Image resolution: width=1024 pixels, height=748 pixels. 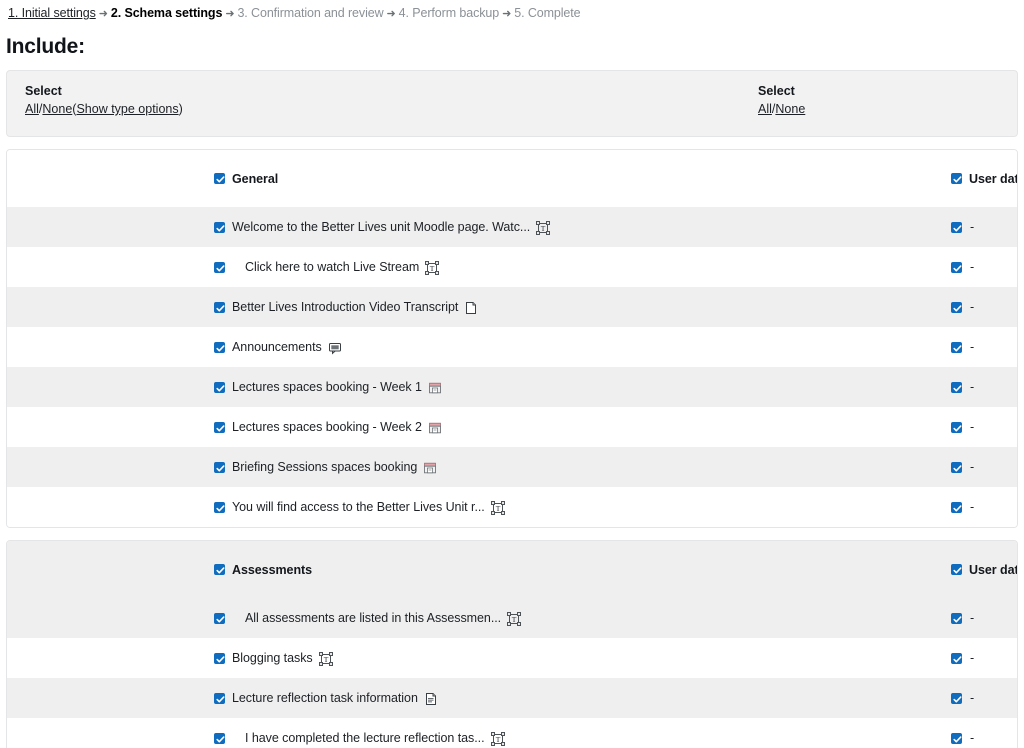 I want to click on select-label-activities: Select, so click(x=43, y=91).